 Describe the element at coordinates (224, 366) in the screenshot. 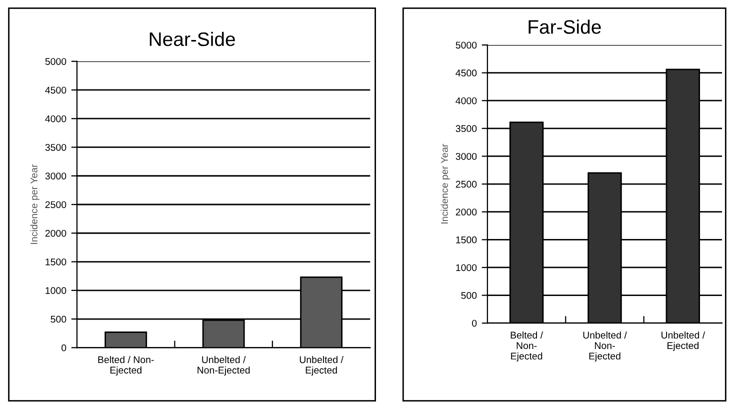

I see `x-tick-label: Unbelted / Non-Ejected` at that location.